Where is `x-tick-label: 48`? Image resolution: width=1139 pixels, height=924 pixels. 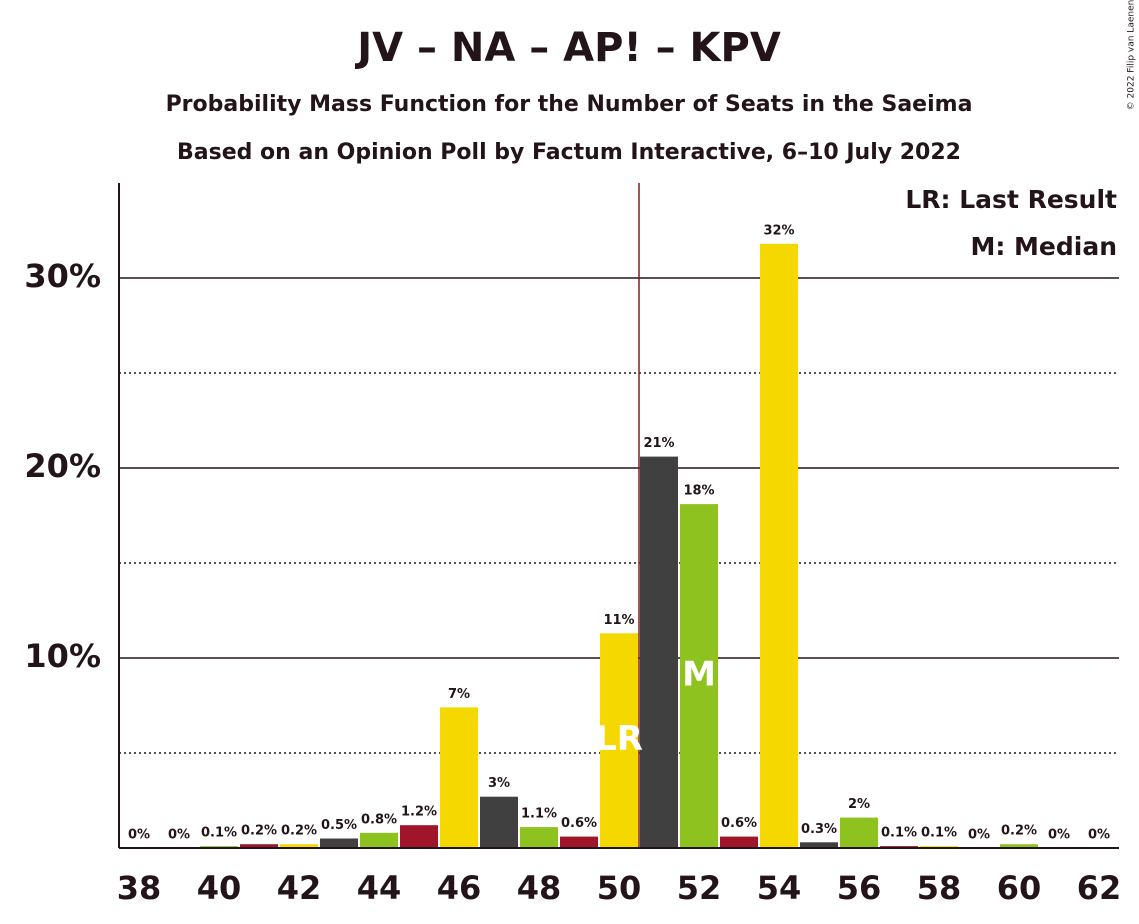 x-tick-label: 48 is located at coordinates (539, 888).